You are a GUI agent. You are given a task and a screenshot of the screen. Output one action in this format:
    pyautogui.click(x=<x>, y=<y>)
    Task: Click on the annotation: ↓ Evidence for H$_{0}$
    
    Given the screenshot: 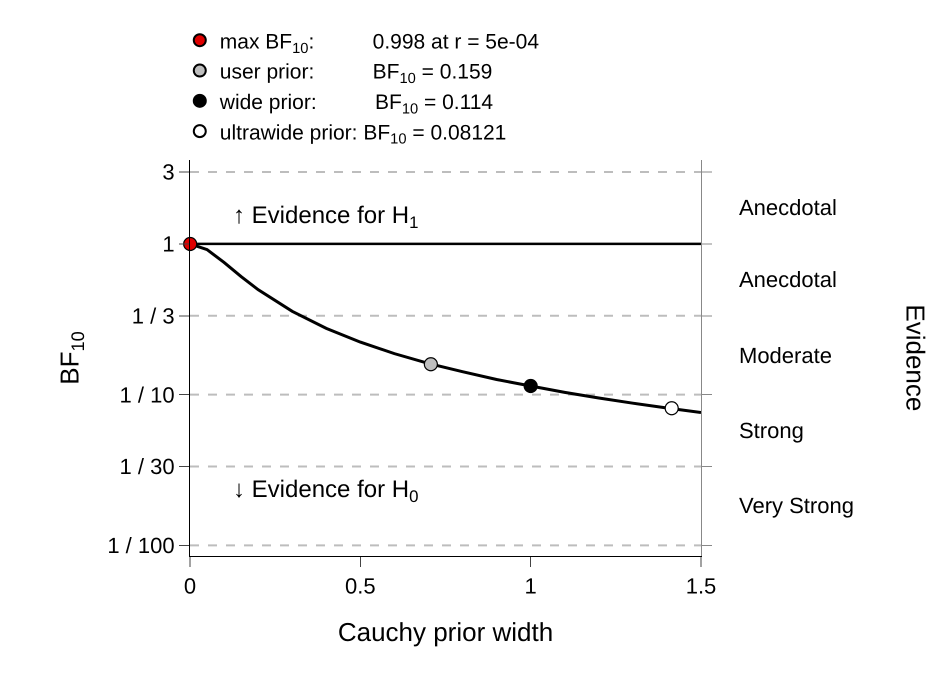 What is the action you would take?
    pyautogui.click(x=325, y=491)
    